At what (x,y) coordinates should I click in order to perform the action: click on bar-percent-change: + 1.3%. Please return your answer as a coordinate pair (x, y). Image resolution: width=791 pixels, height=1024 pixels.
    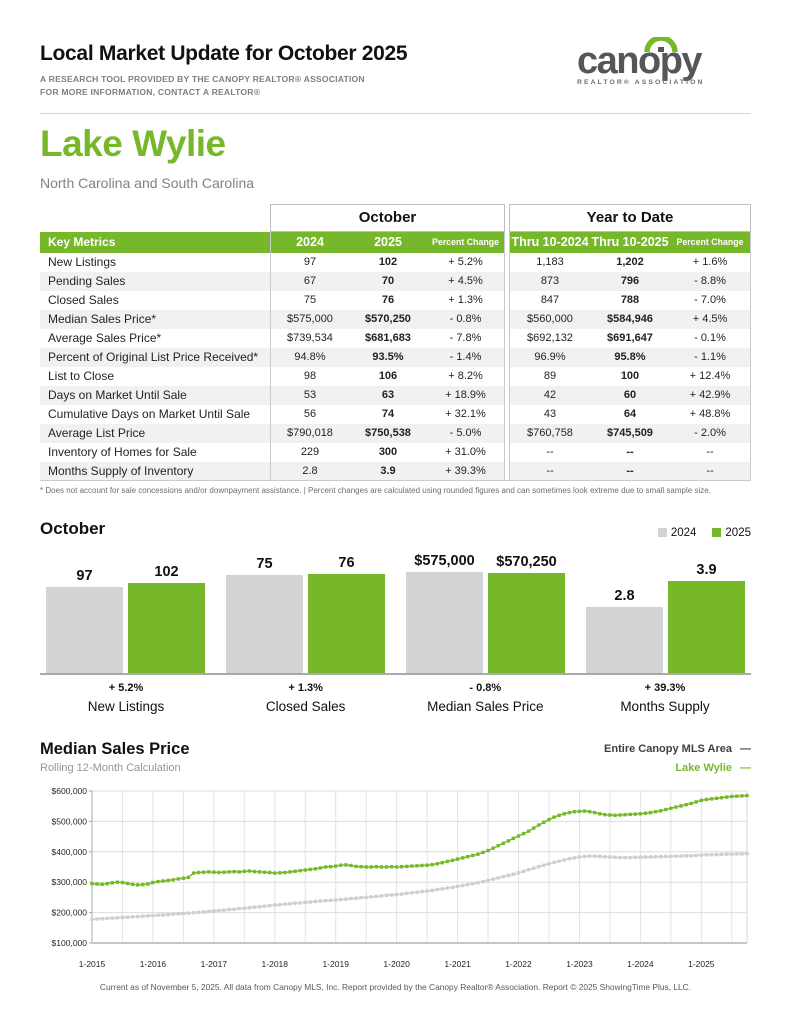
    Looking at the image, I should click on (305, 687).